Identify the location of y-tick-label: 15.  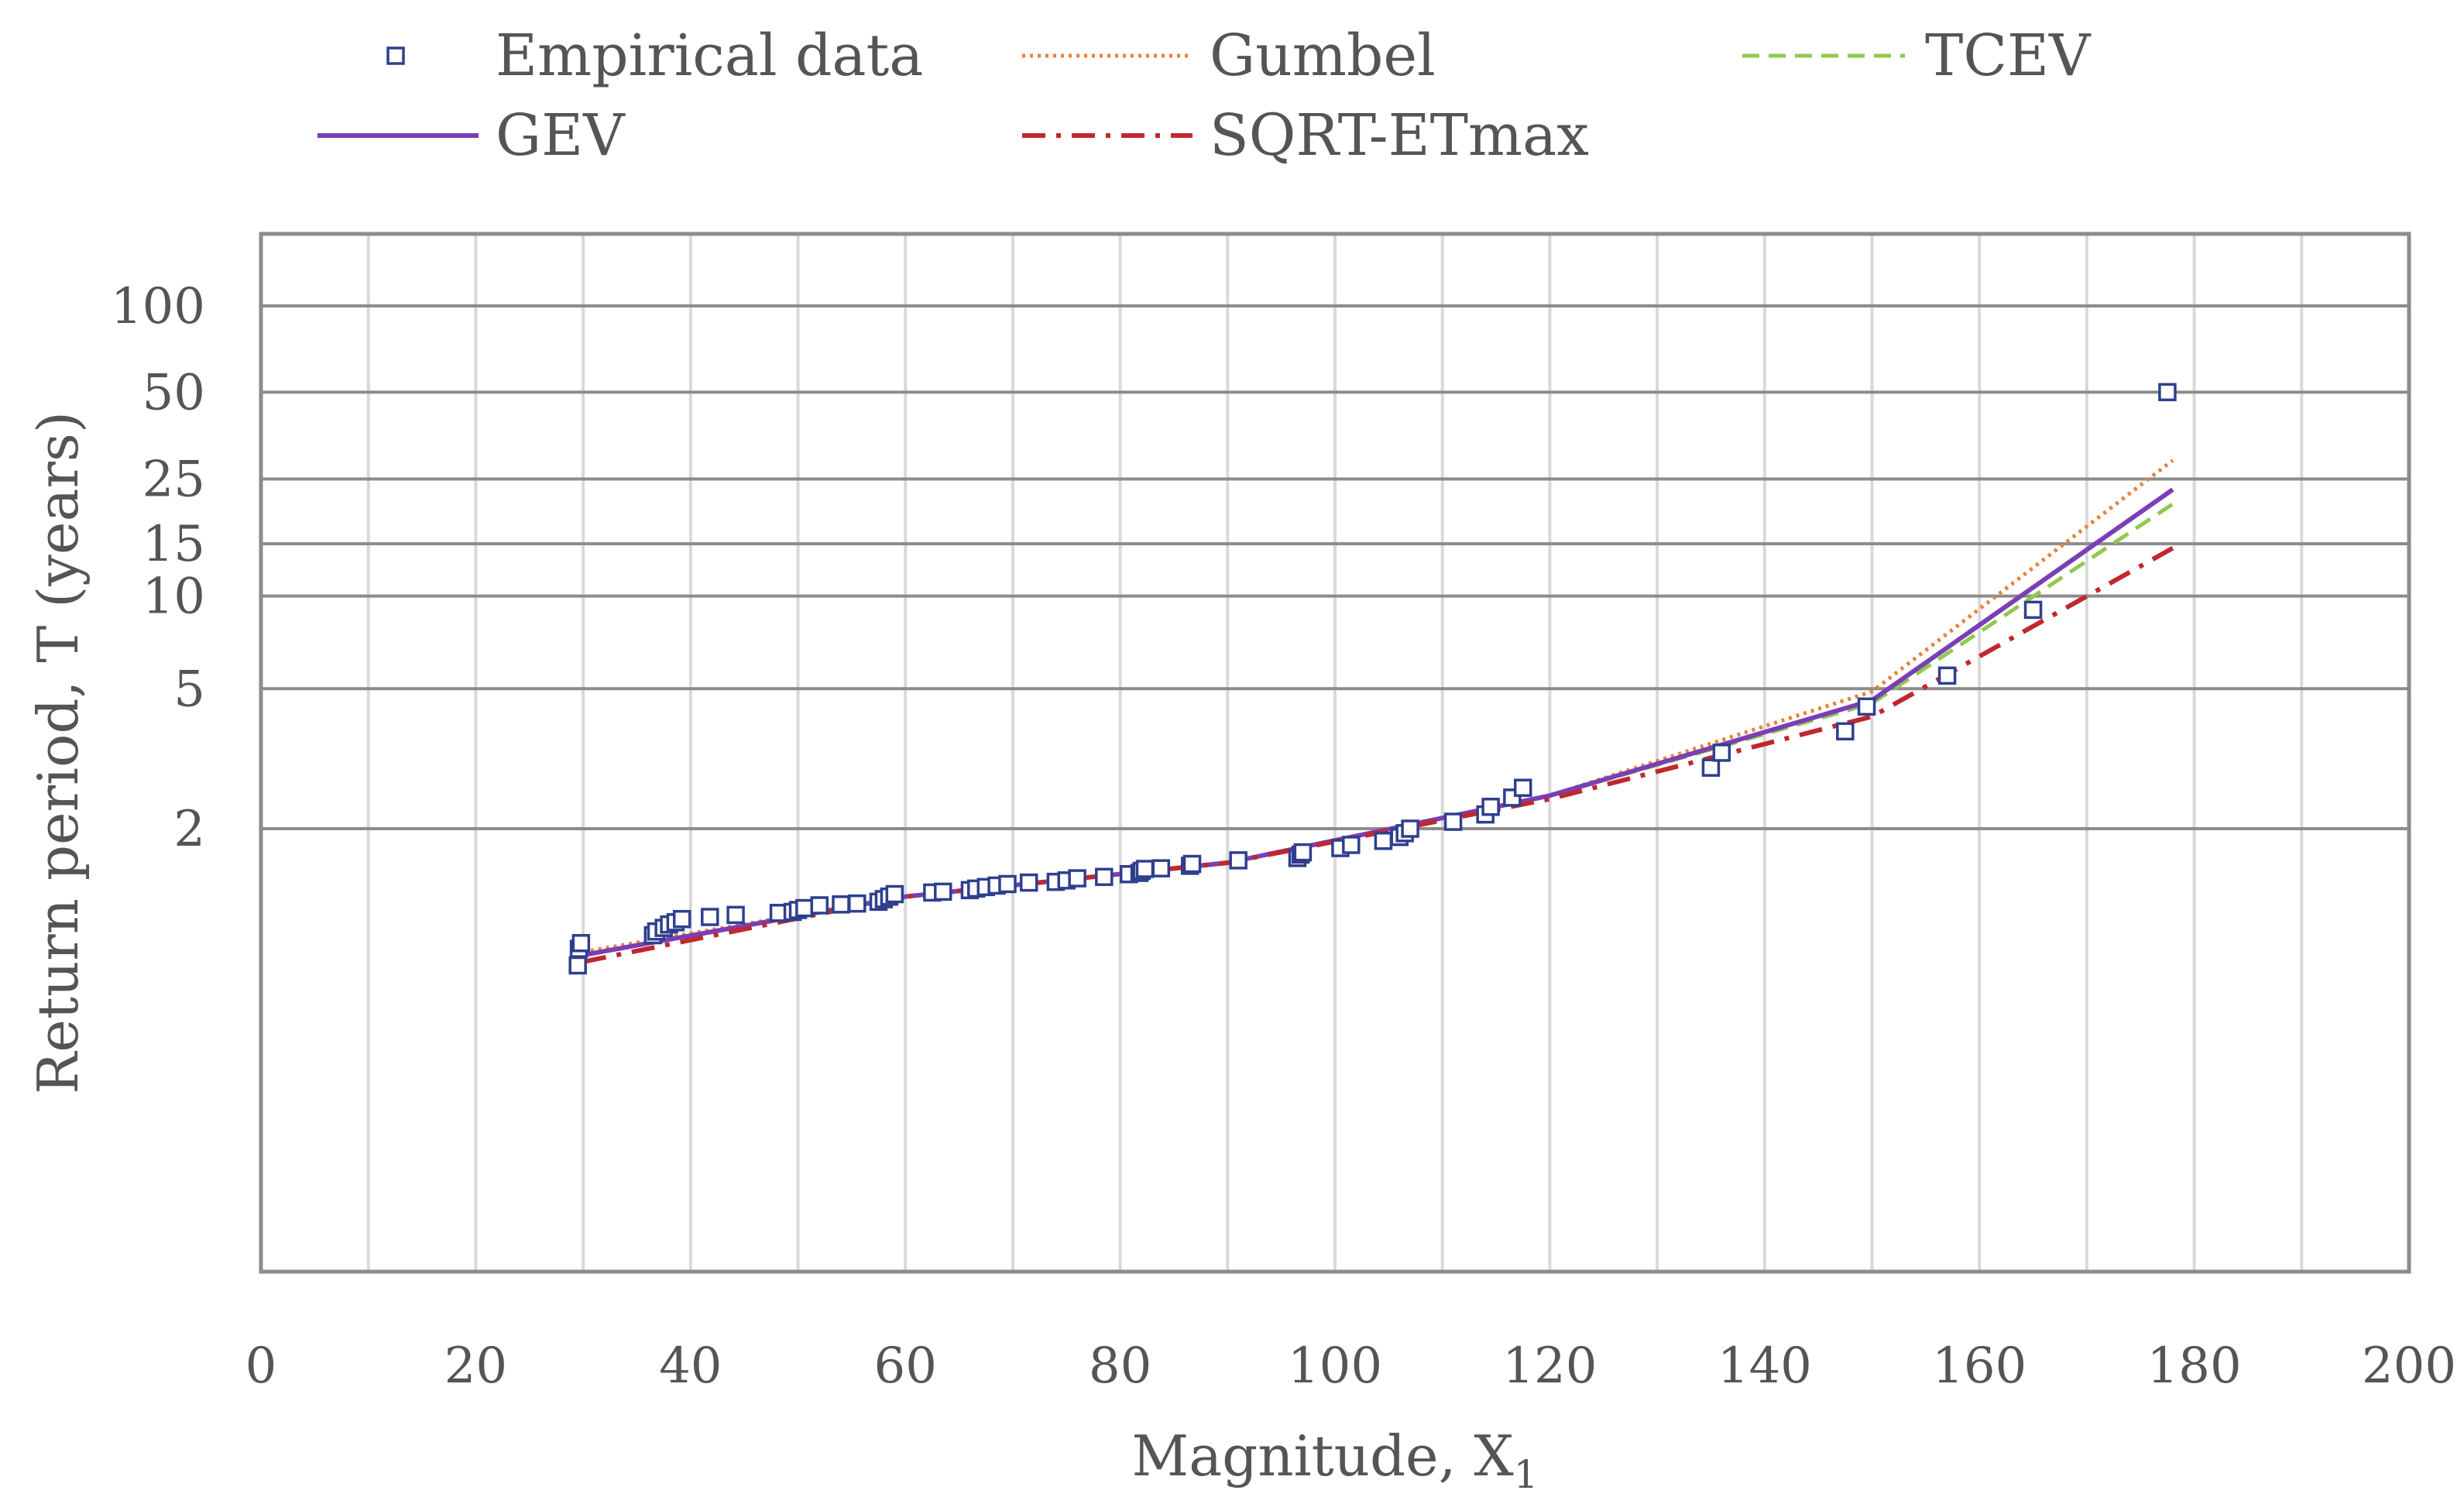
(173, 544).